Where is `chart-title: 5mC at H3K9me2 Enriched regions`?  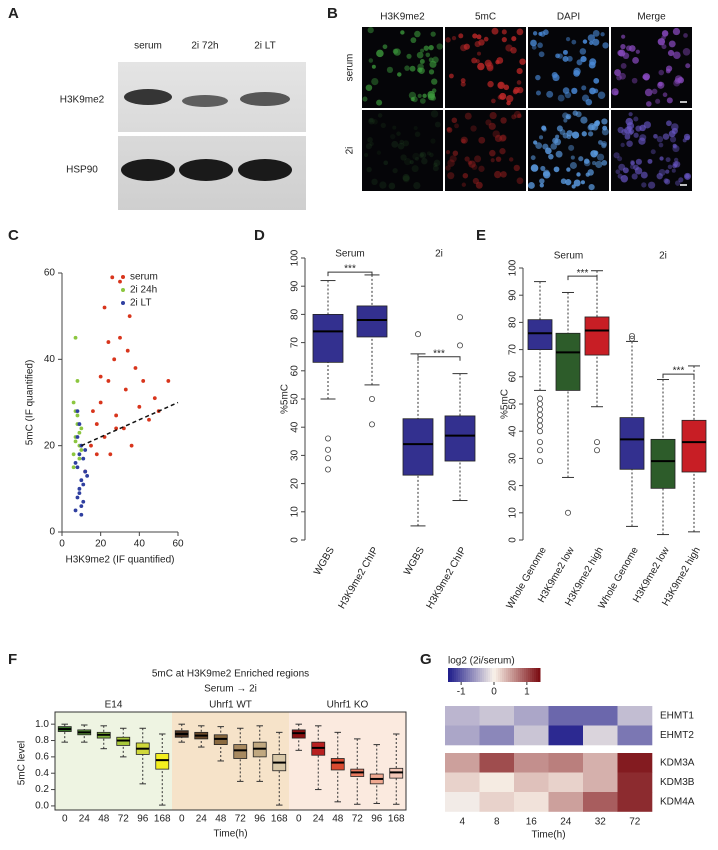 chart-title: 5mC at H3K9me2 Enriched regions is located at coordinates (230, 674).